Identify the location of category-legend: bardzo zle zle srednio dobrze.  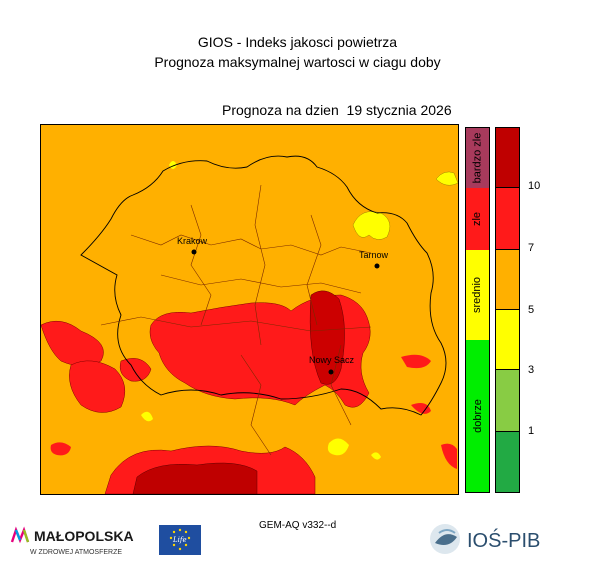
(477, 310).